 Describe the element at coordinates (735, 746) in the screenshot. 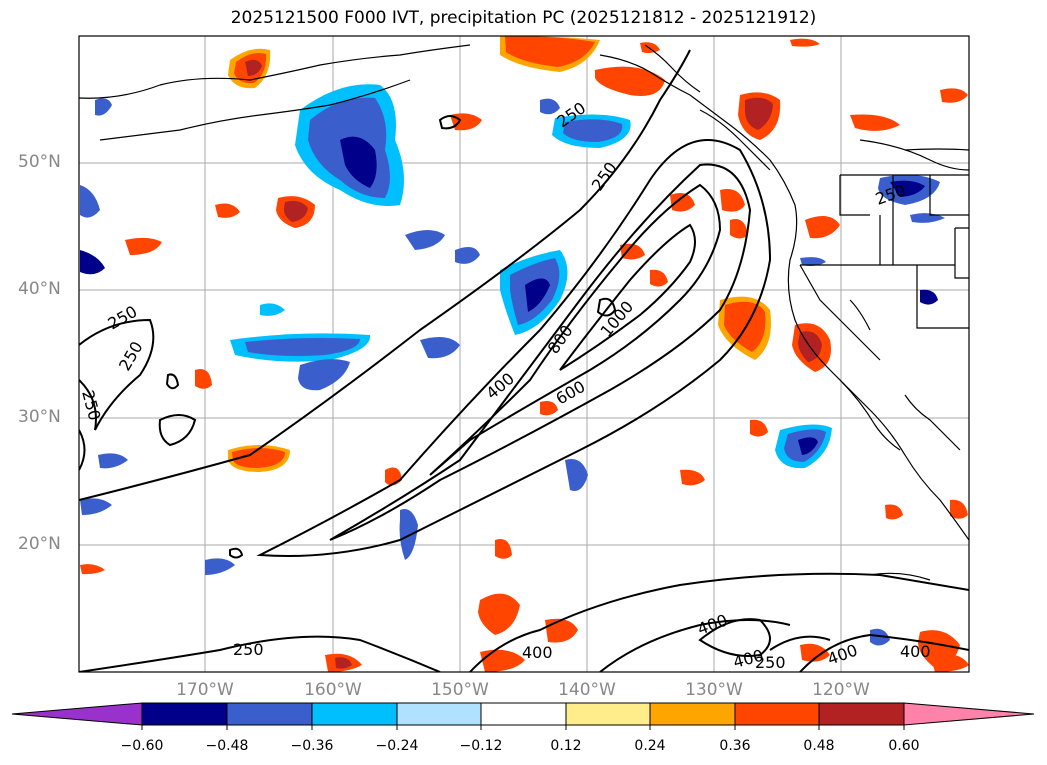

I see `colorbar-tick-label: 0.36` at that location.